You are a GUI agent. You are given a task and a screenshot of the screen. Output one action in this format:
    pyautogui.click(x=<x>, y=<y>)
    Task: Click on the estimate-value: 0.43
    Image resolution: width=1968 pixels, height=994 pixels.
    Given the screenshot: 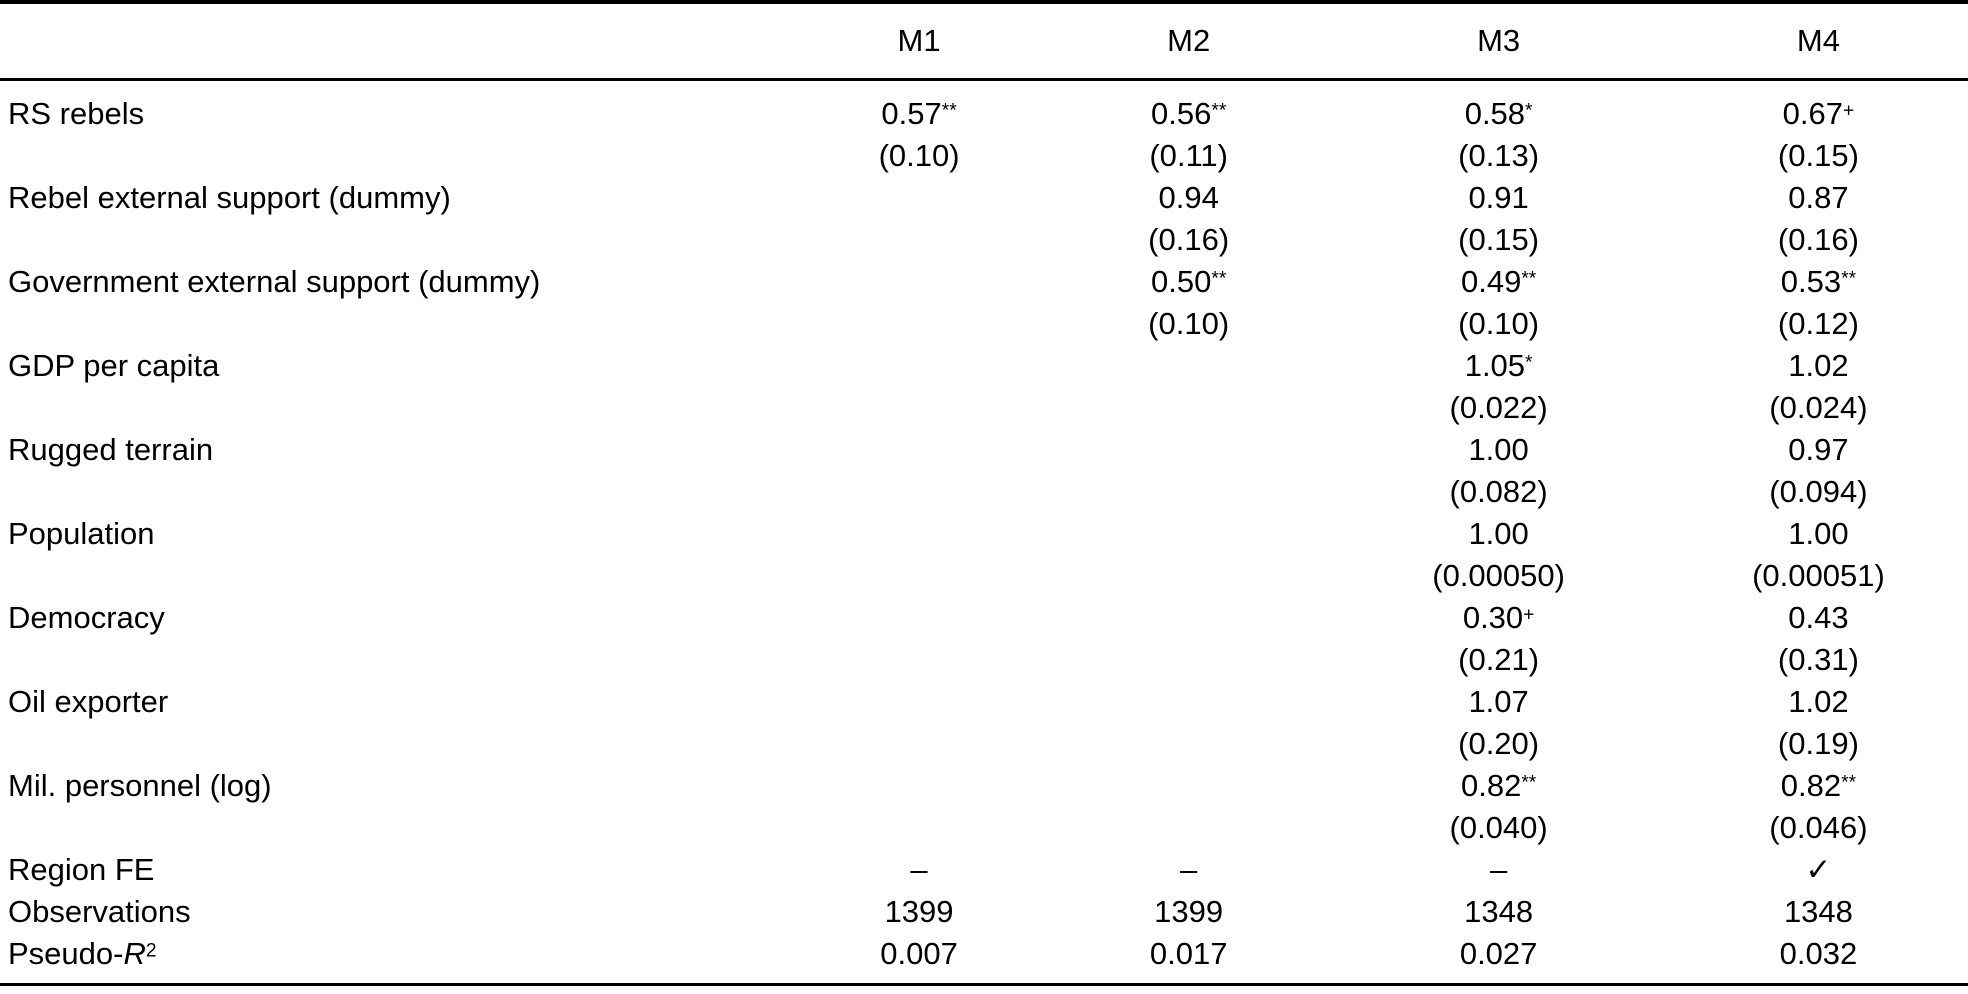 What is the action you would take?
    pyautogui.click(x=1818, y=617)
    